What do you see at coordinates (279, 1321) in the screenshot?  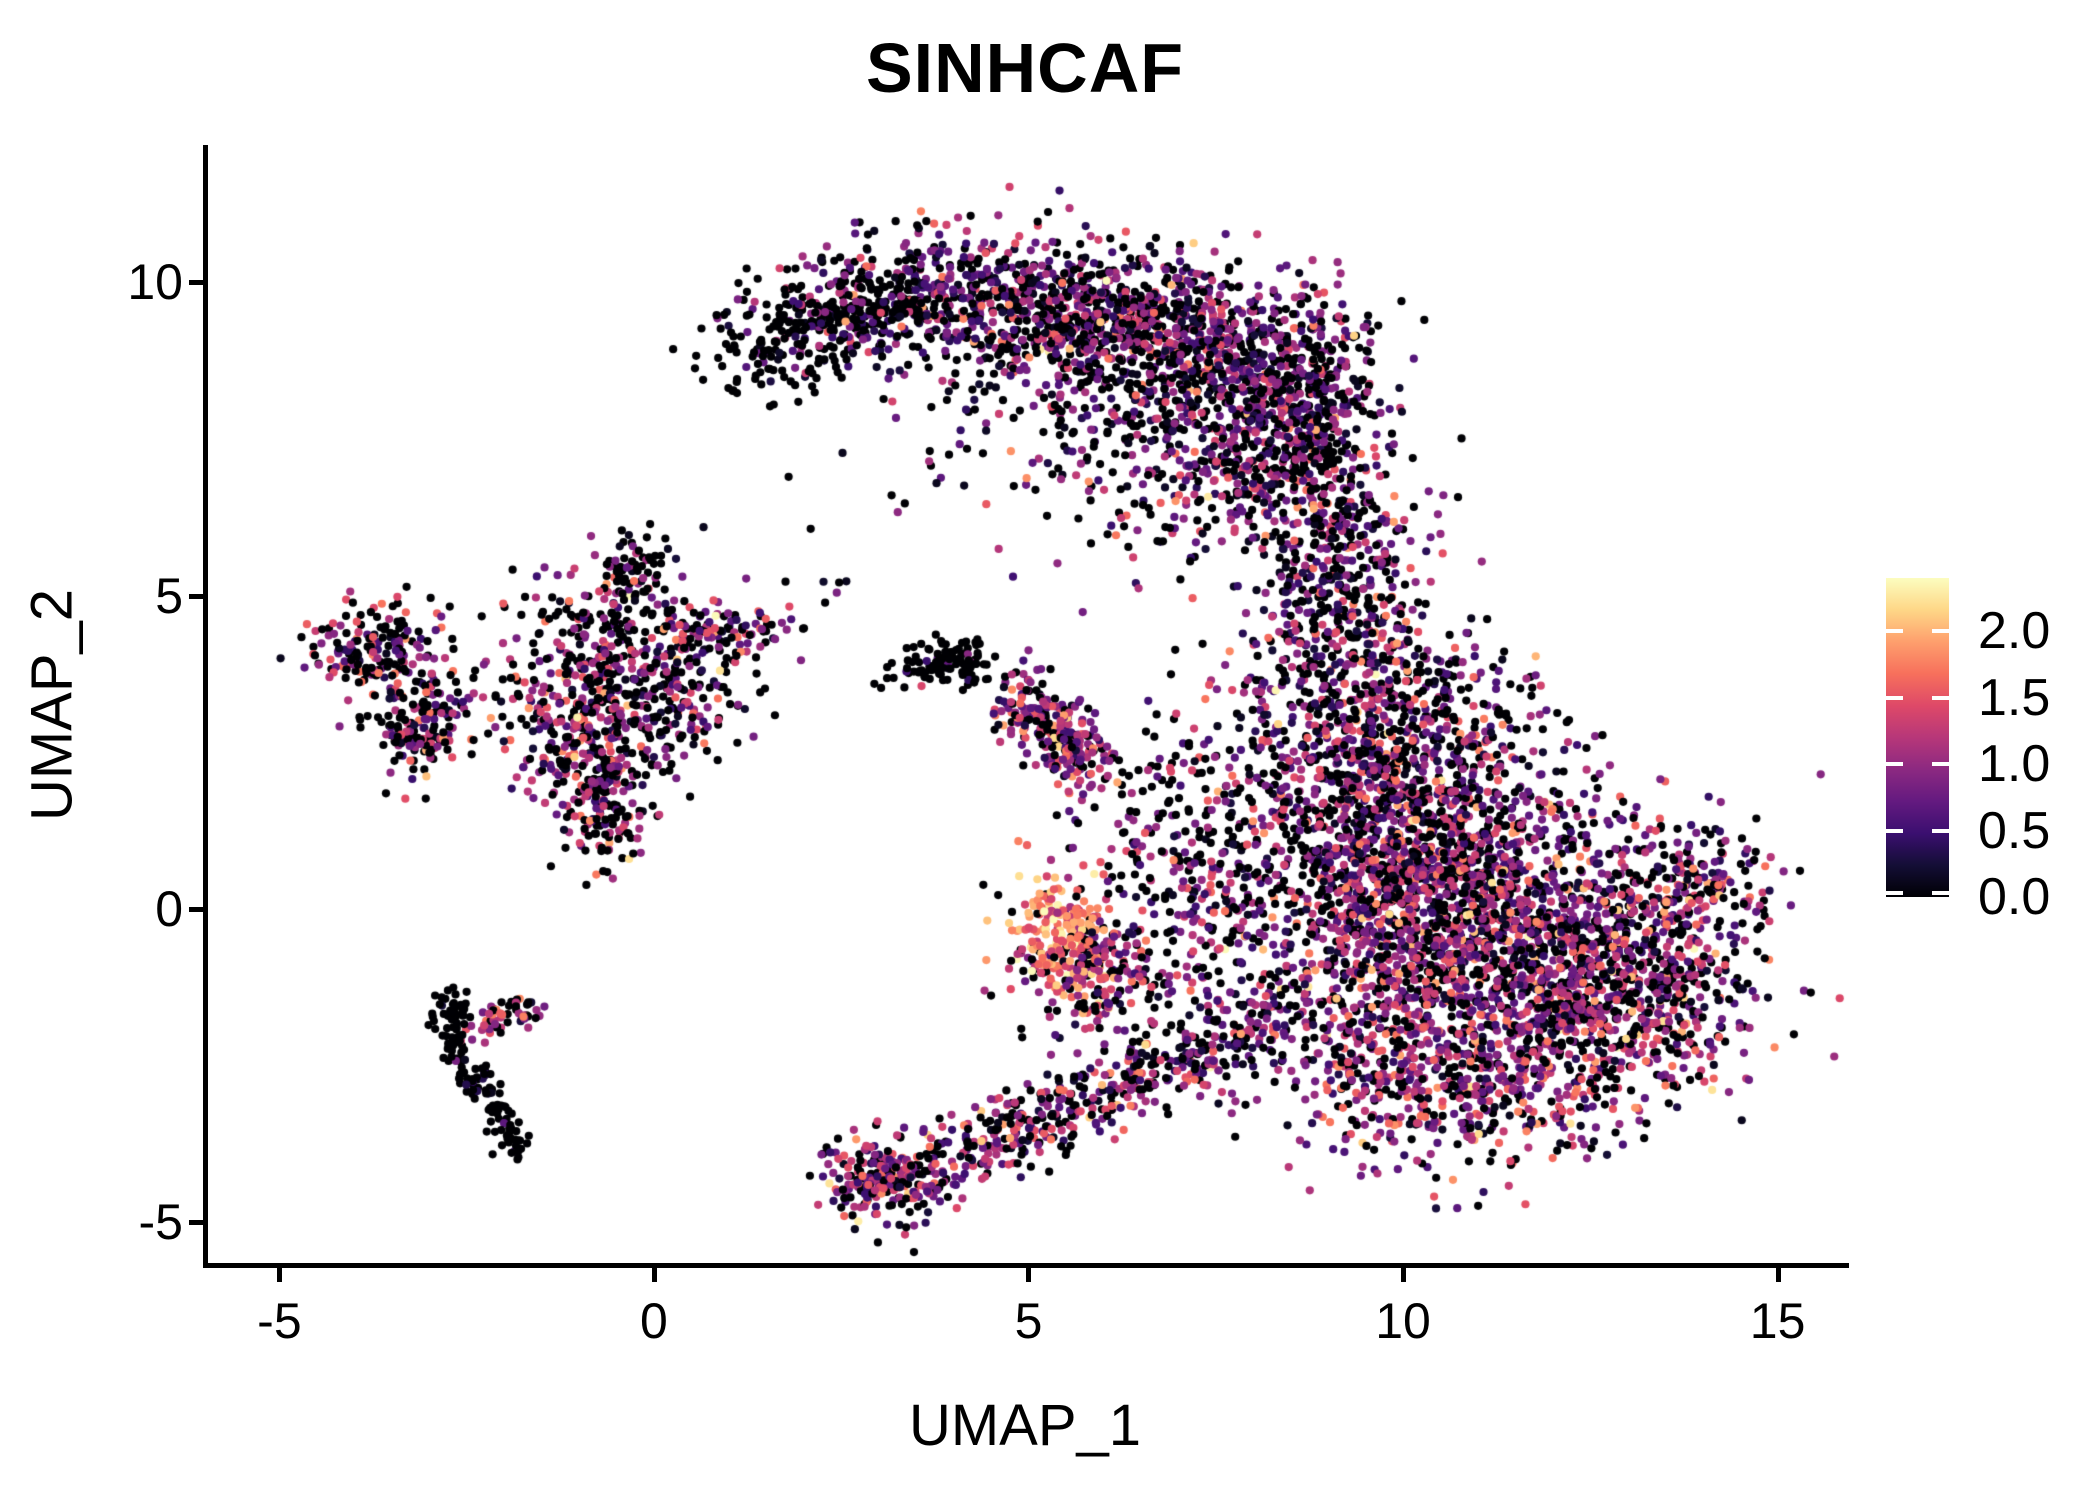 I see `x-tick-label: -5` at bounding box center [279, 1321].